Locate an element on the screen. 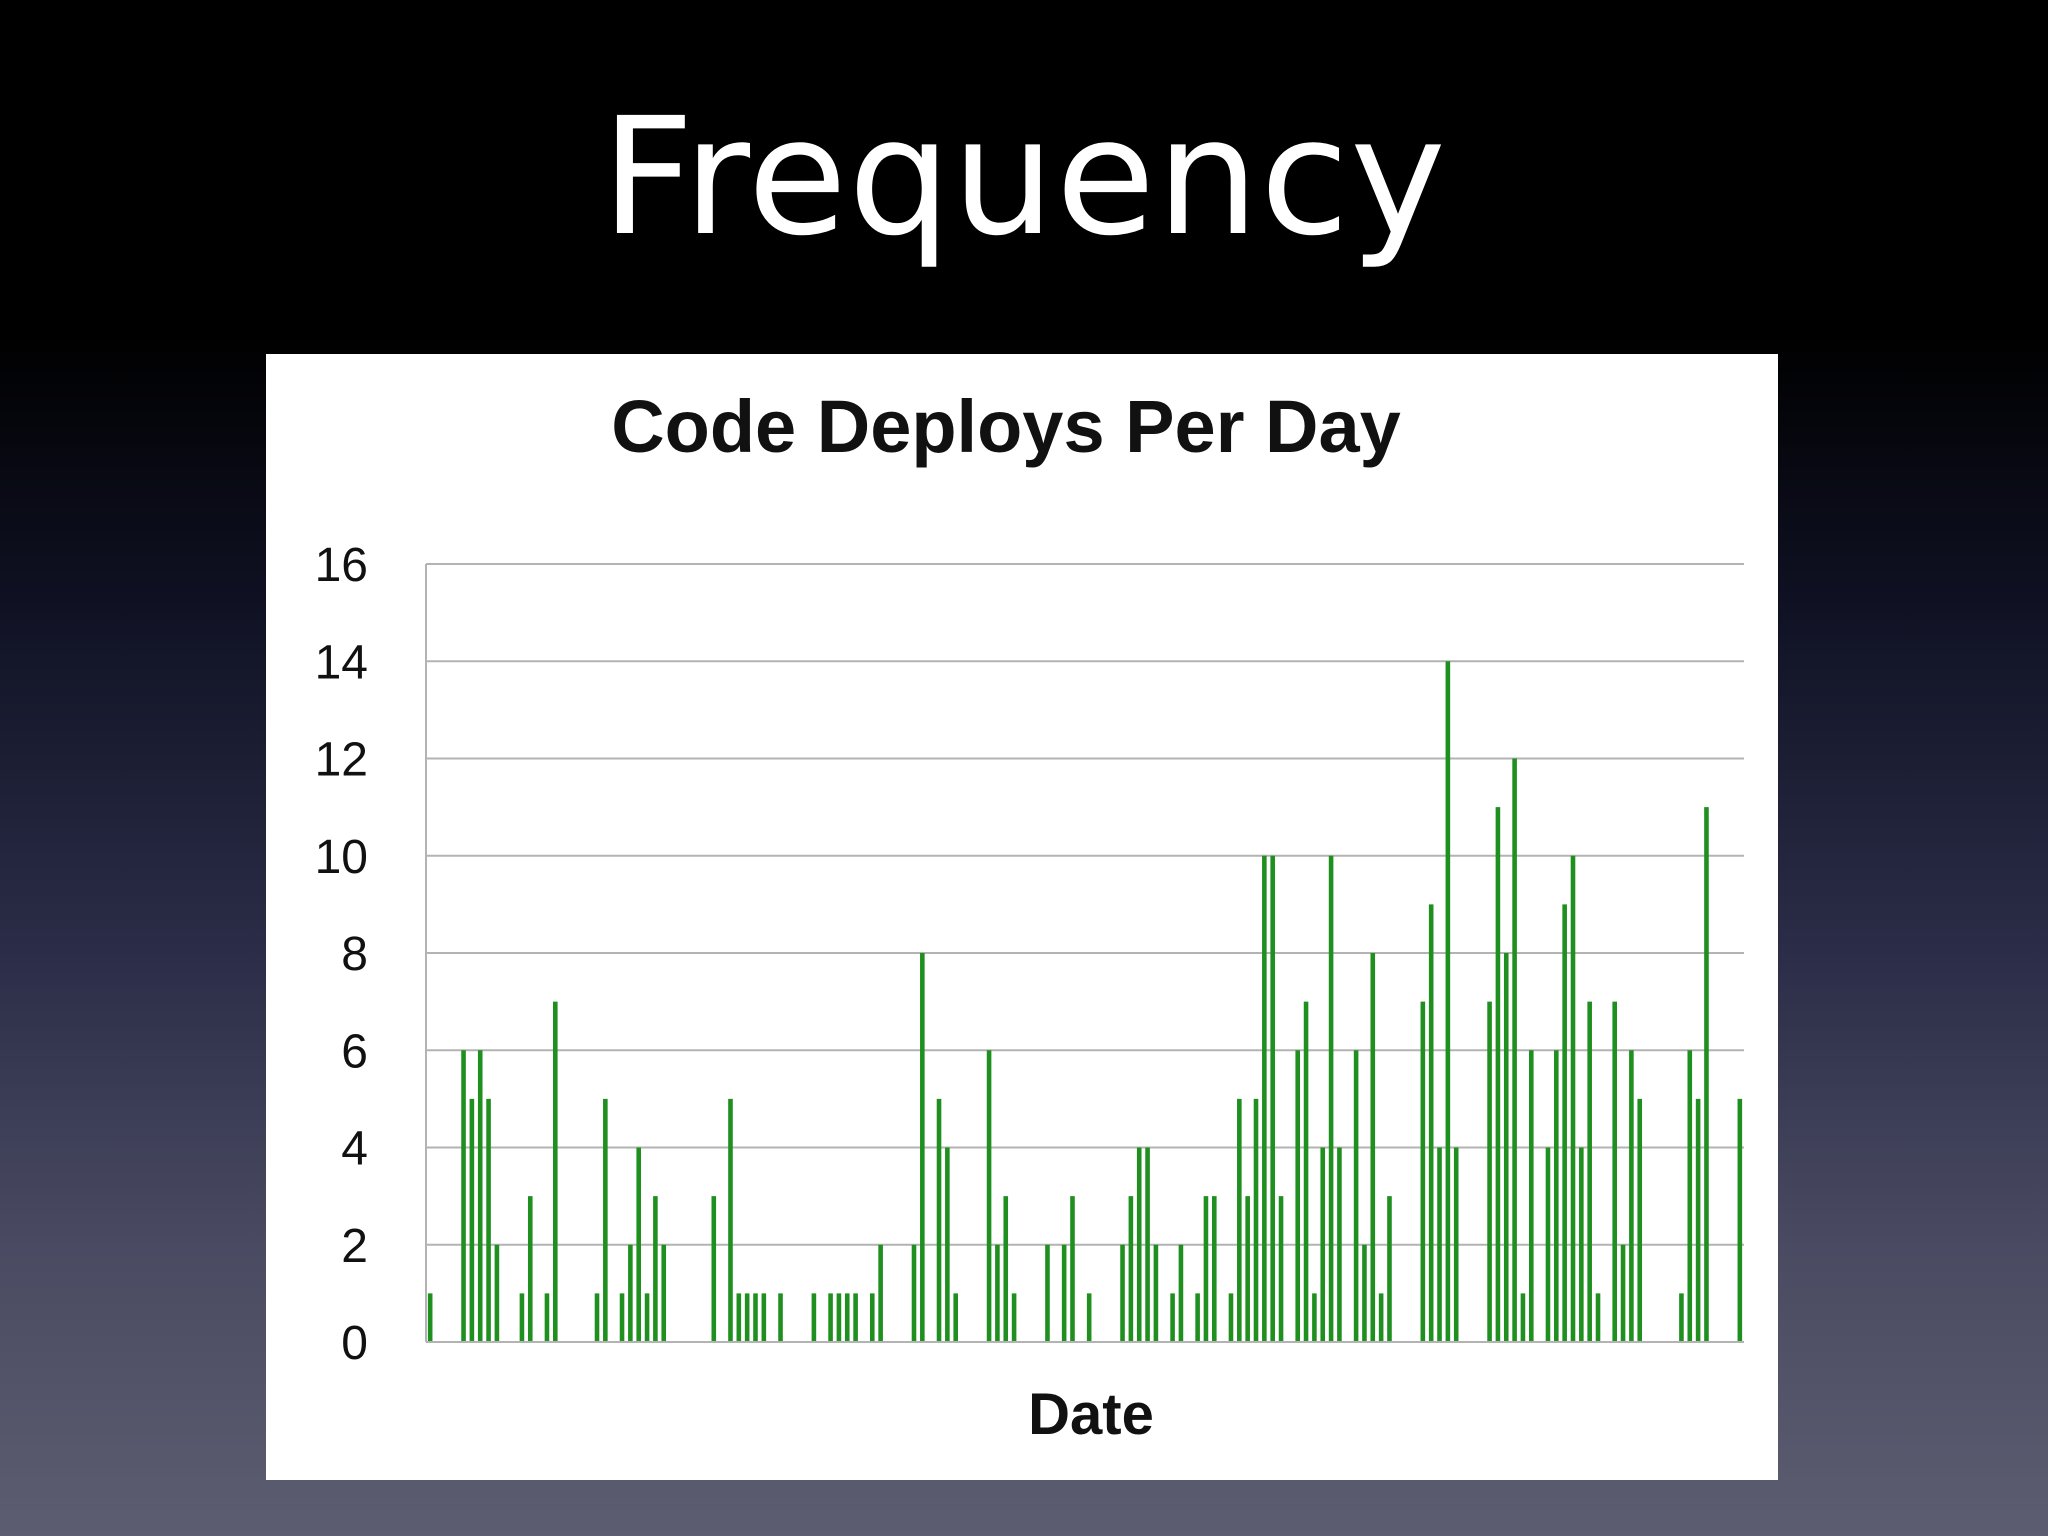  x-axis-label: Date is located at coordinates (1091, 1414).